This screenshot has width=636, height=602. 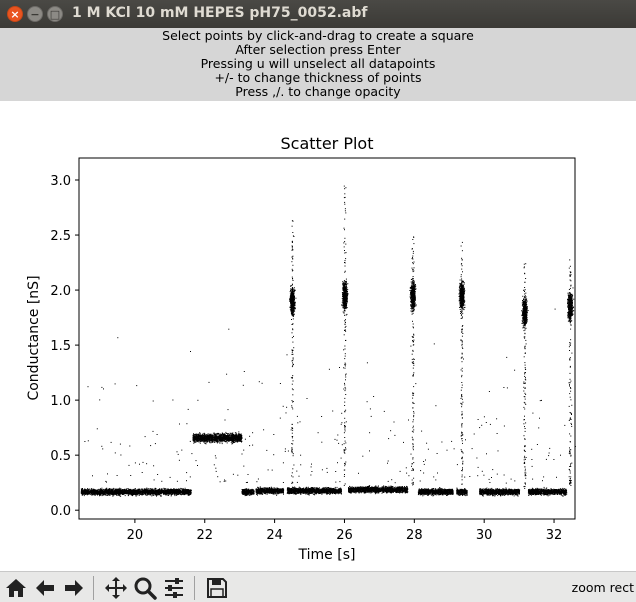 I want to click on window-maximize-button: □, so click(x=55, y=14).